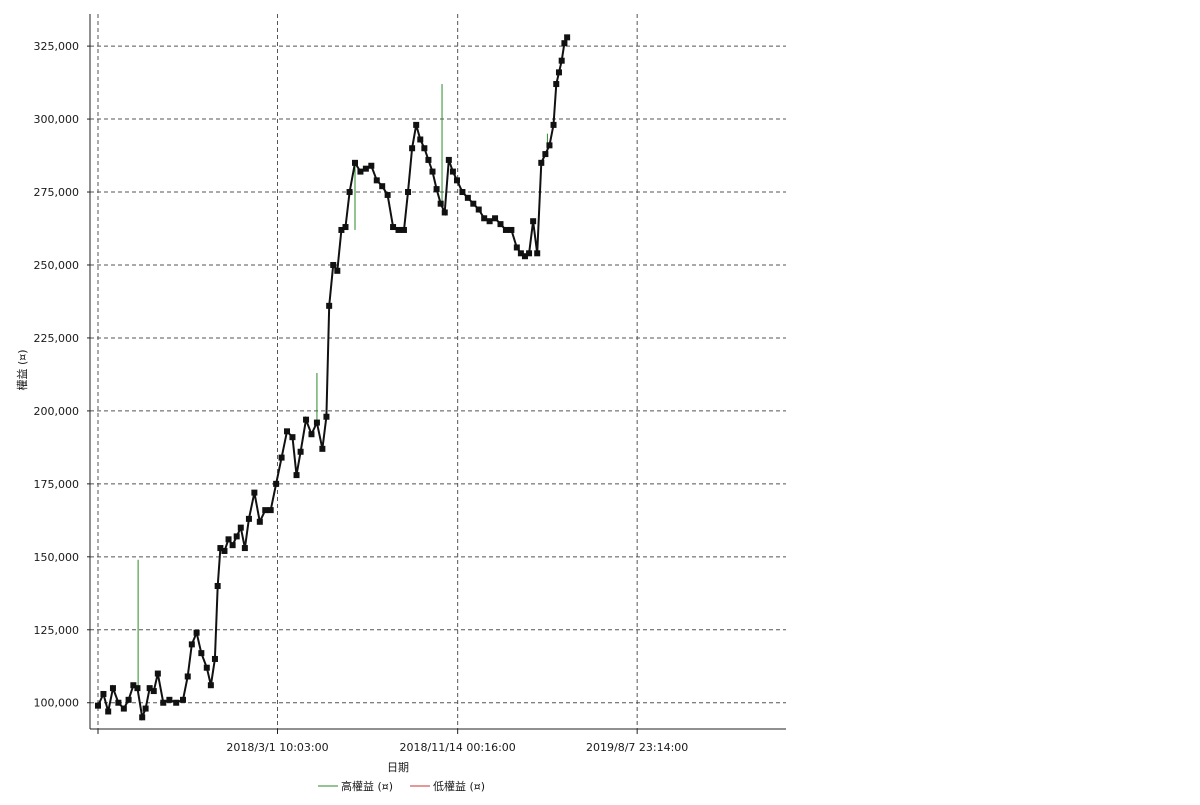 The width and height of the screenshot is (1200, 805). What do you see at coordinates (57, 703) in the screenshot?
I see `y-tick-label: 100,000` at bounding box center [57, 703].